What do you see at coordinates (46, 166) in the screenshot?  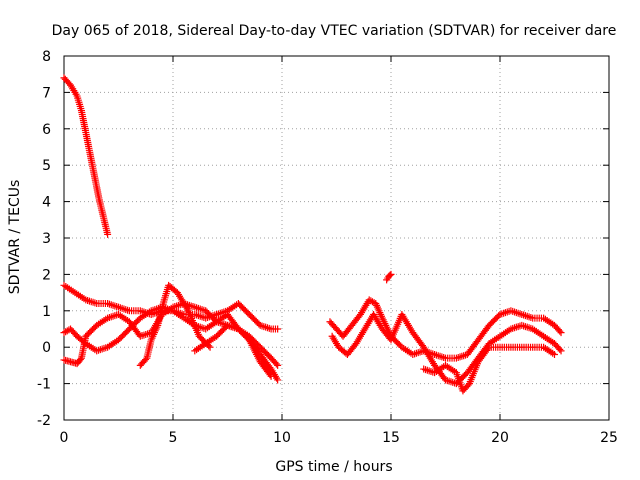 I see `y-tick-label: 5` at bounding box center [46, 166].